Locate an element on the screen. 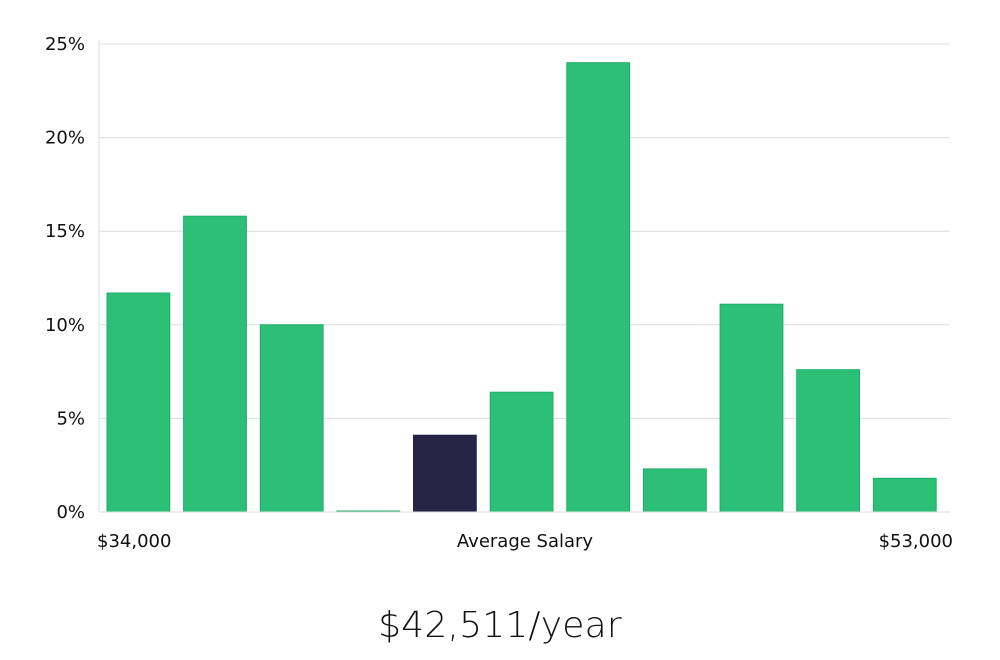 This screenshot has height=660, width=1000. y-tick-label: 15% is located at coordinates (65, 231).